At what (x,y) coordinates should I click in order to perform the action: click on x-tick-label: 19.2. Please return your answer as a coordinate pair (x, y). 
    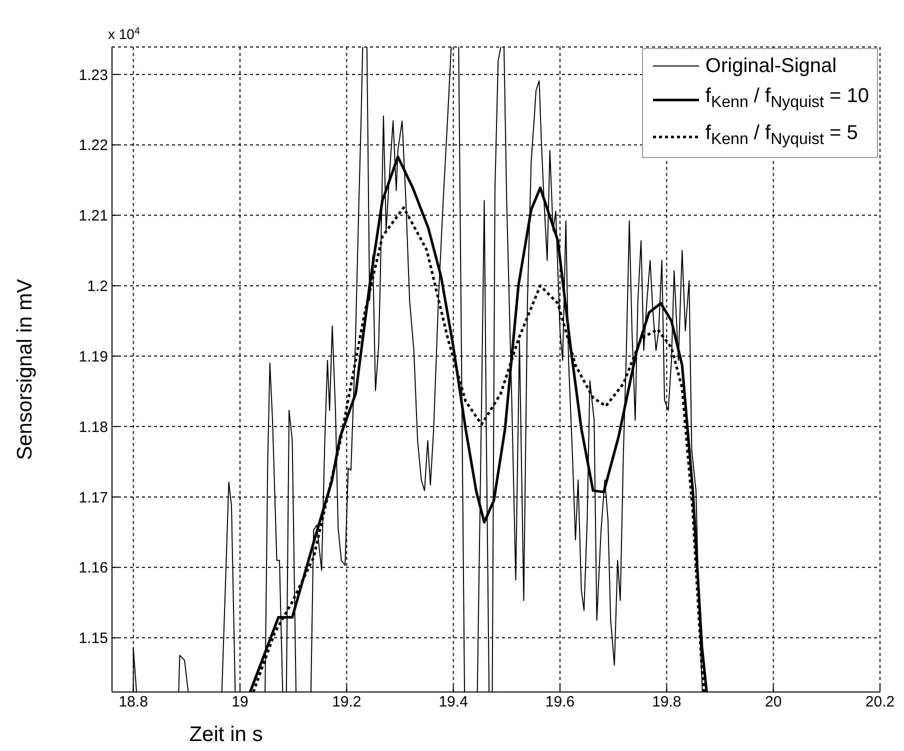
    Looking at the image, I should click on (347, 702).